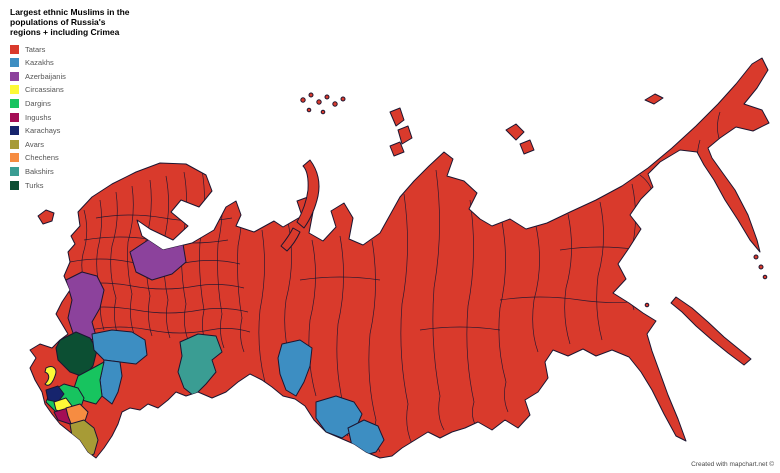  I want to click on legend-label: Azerbaijanis, so click(45, 76).